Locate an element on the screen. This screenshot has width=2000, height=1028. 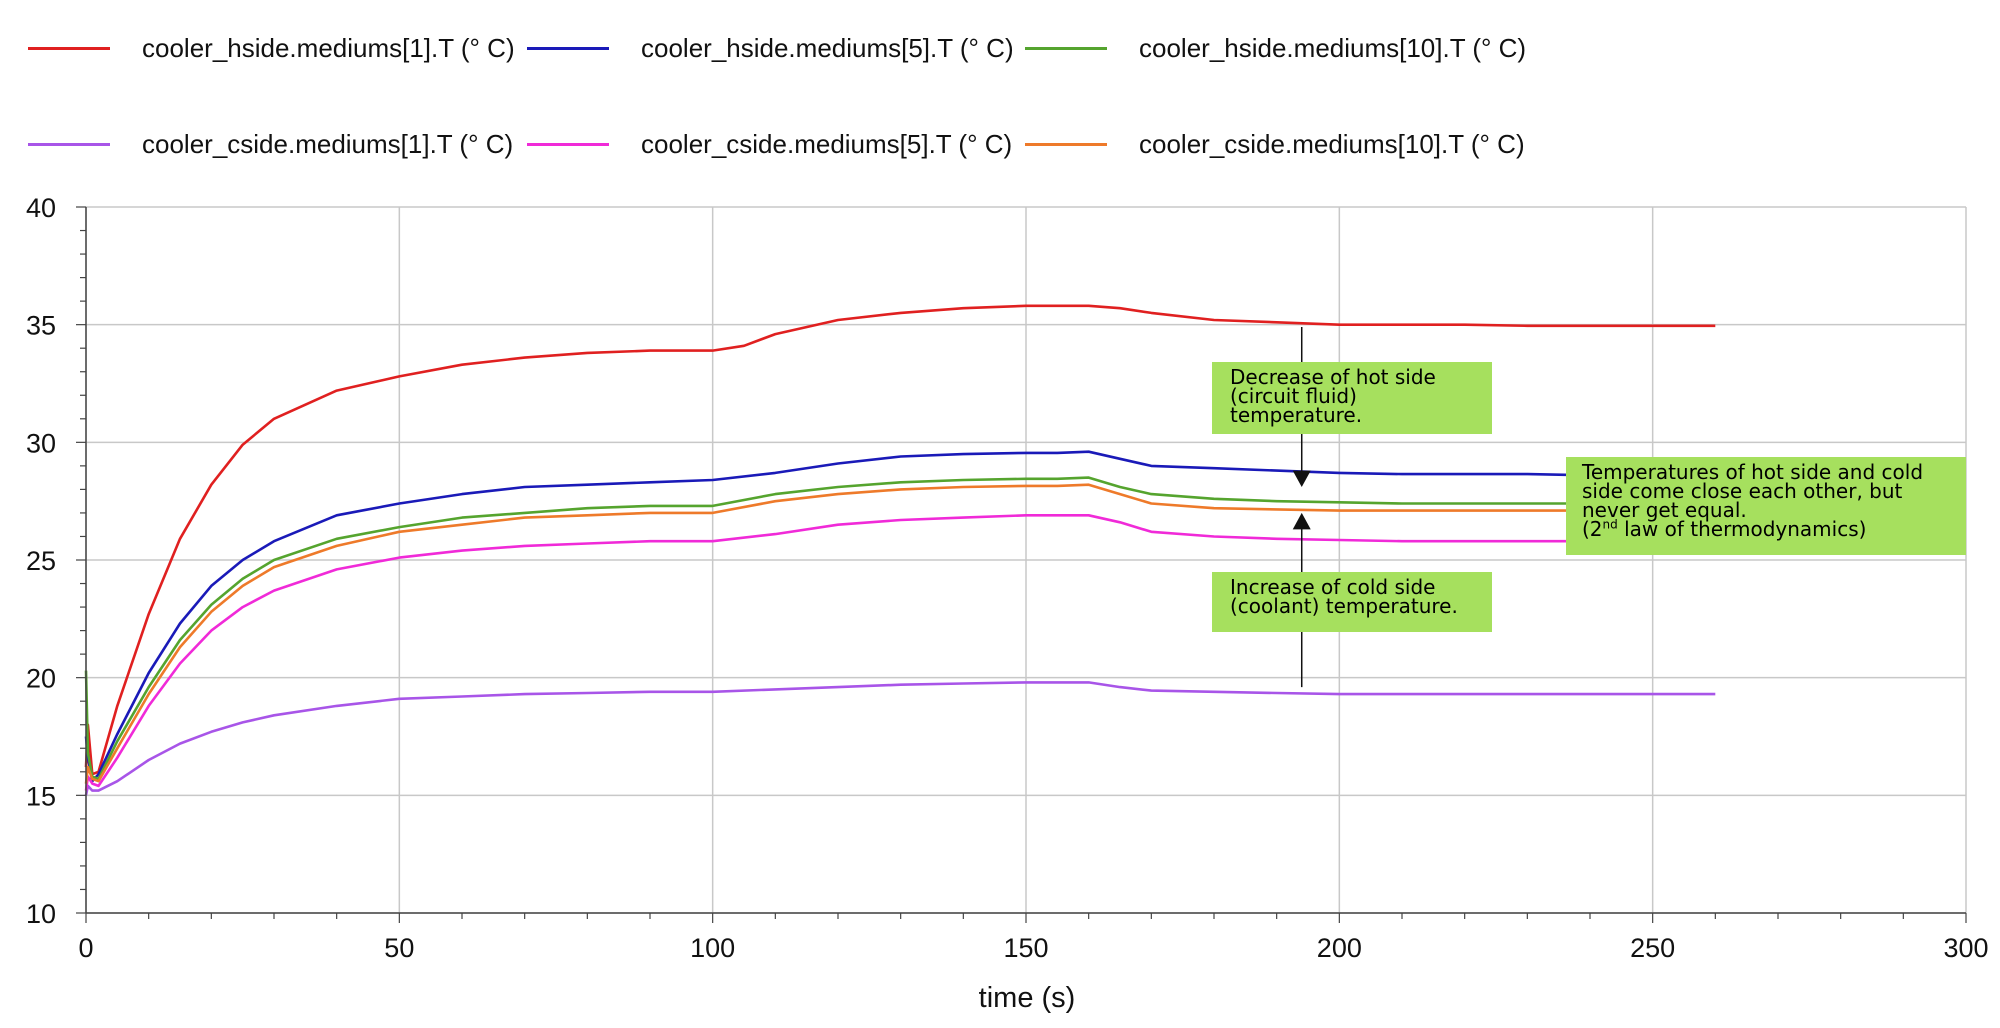
x-tick-label: 300 is located at coordinates (1965, 948).